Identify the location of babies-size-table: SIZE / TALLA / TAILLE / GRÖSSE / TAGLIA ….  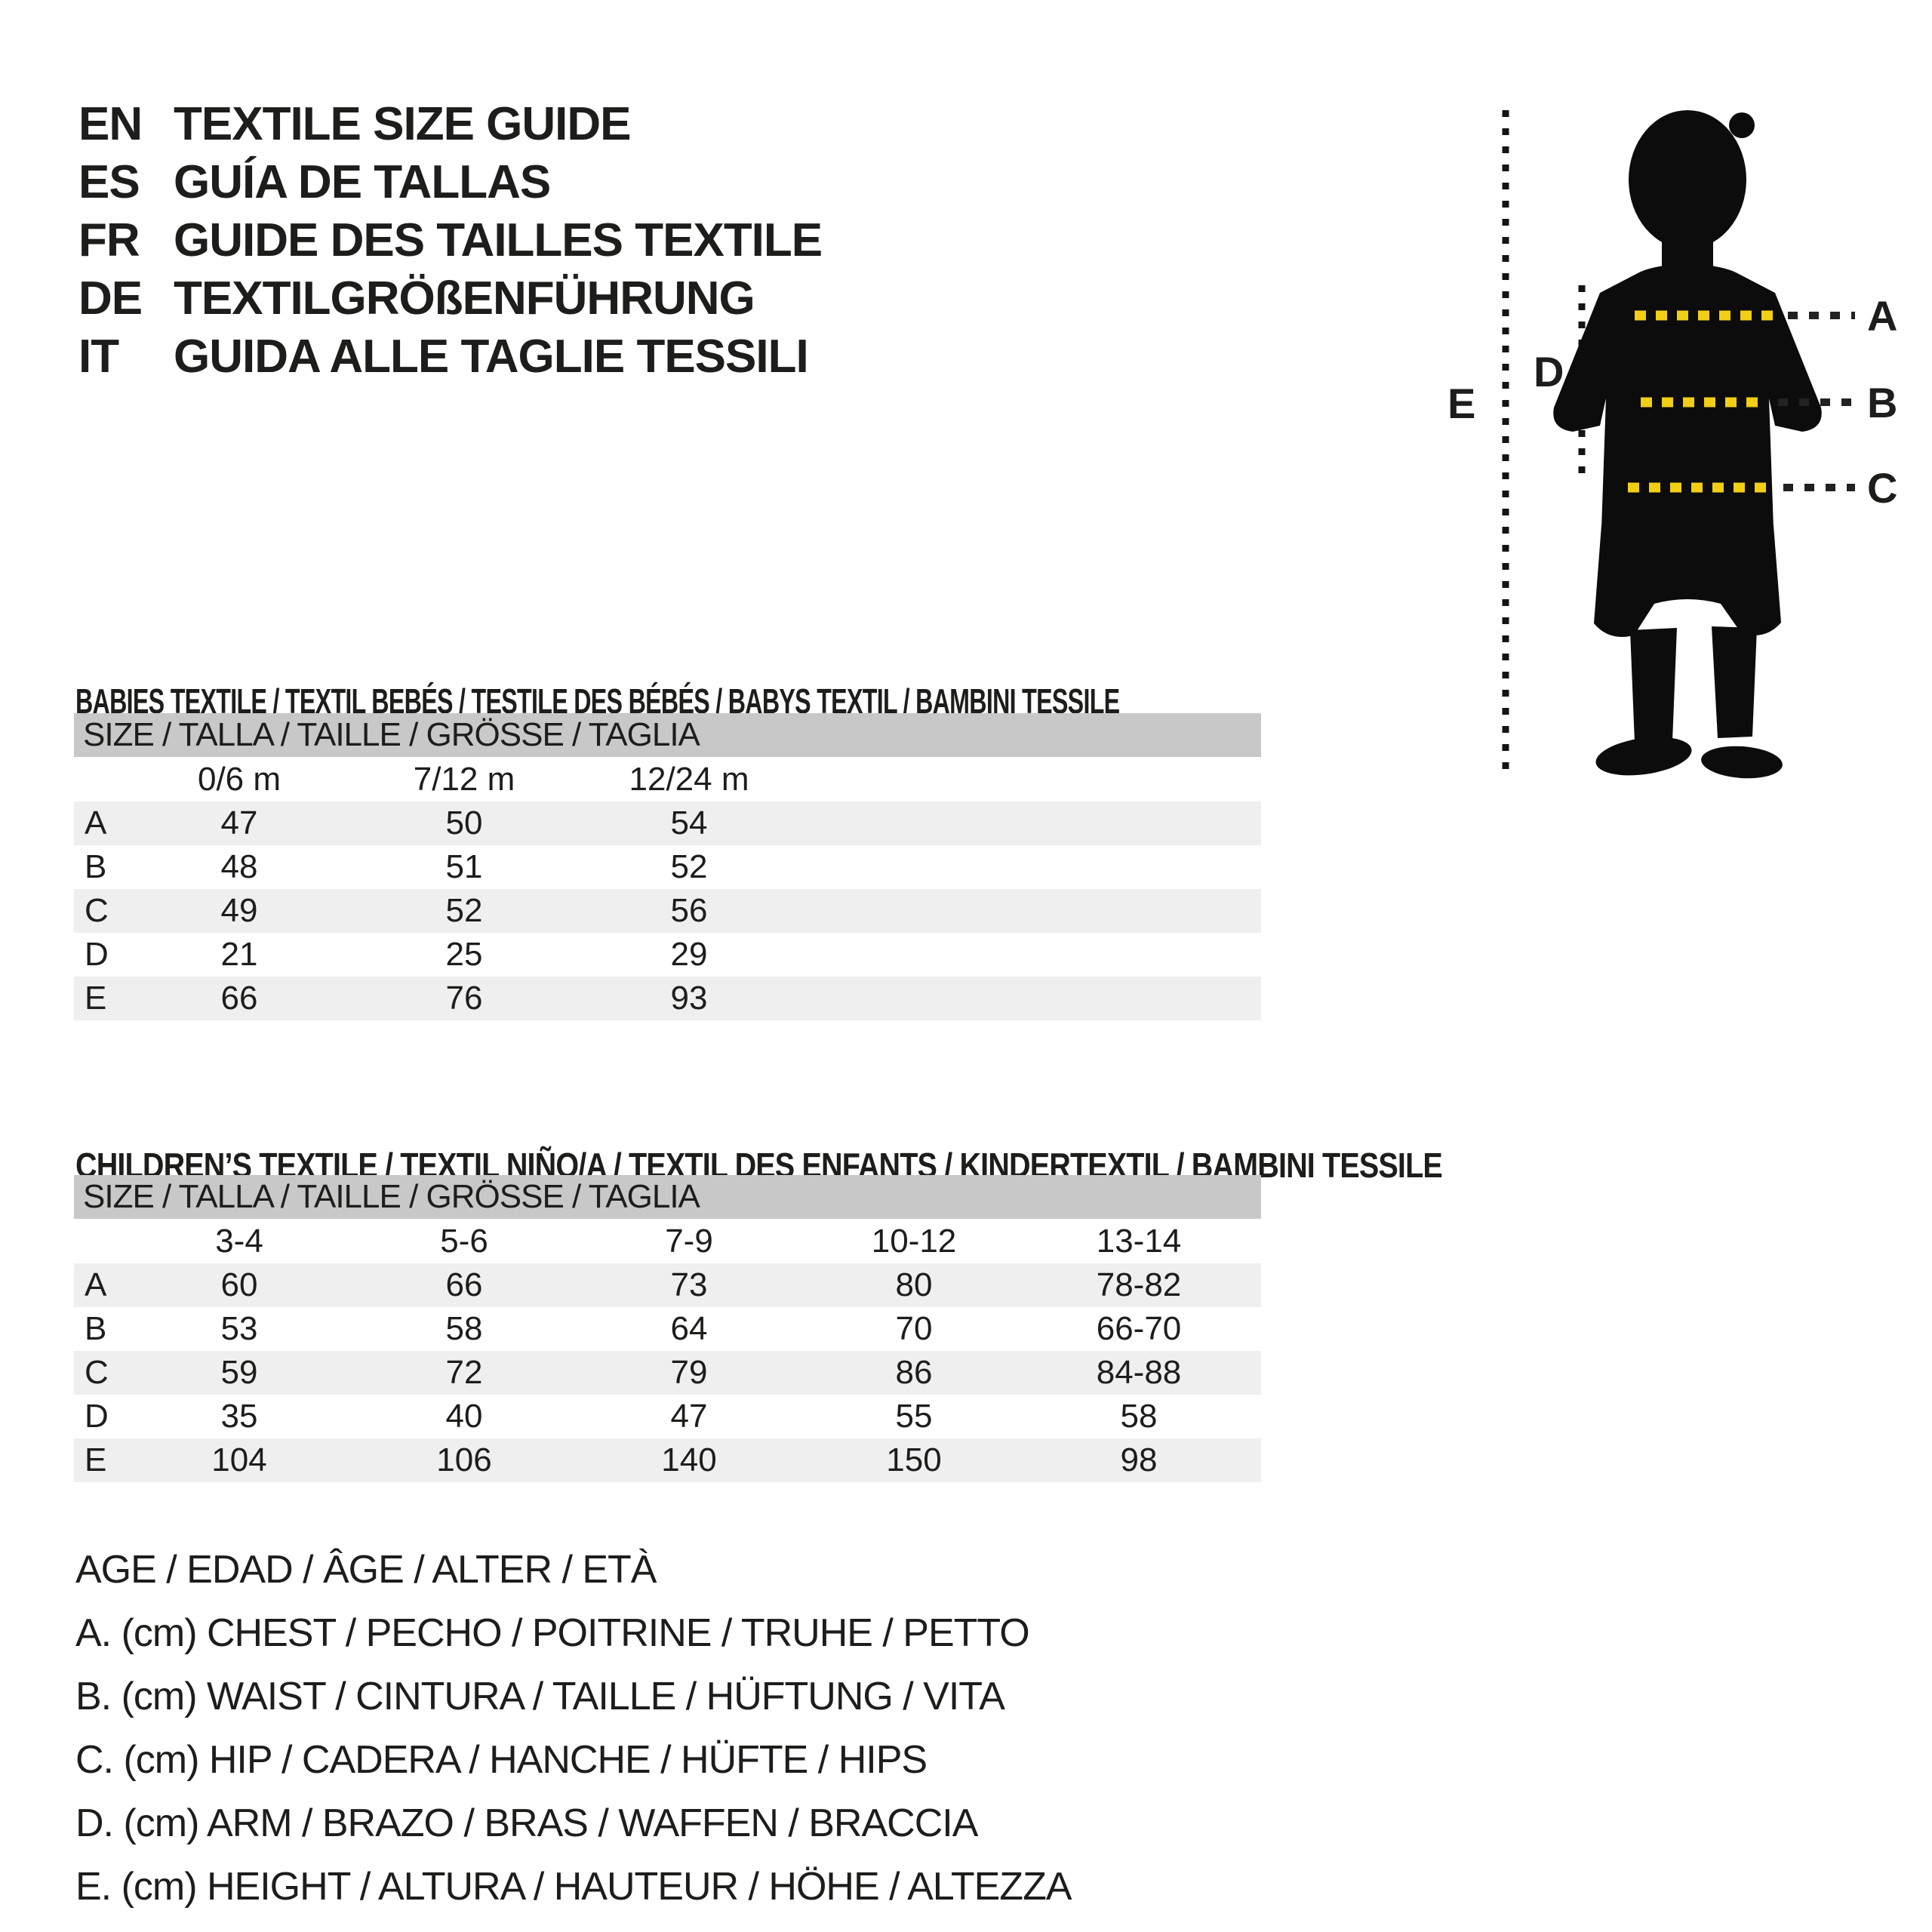
(667, 866).